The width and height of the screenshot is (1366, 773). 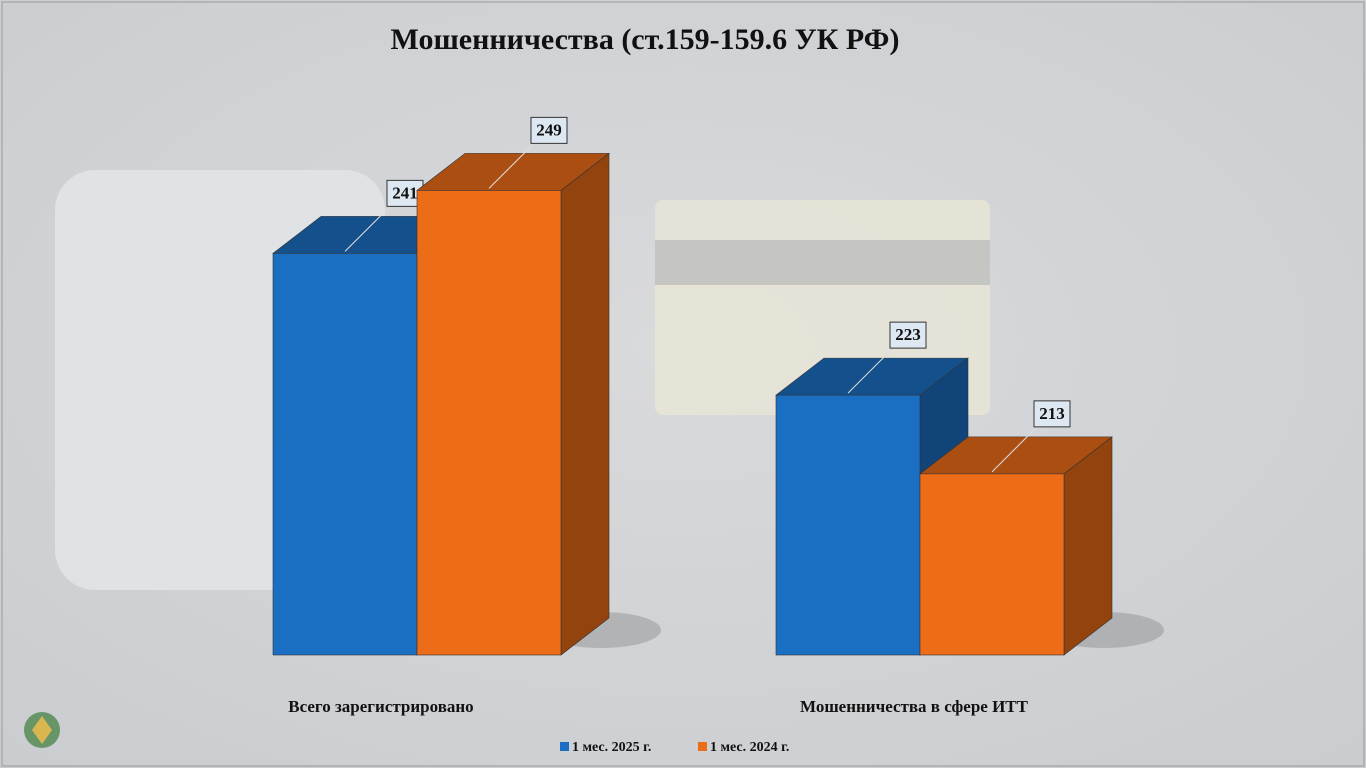 I want to click on legend-label: 1 мес. 2025 г., so click(x=611, y=747).